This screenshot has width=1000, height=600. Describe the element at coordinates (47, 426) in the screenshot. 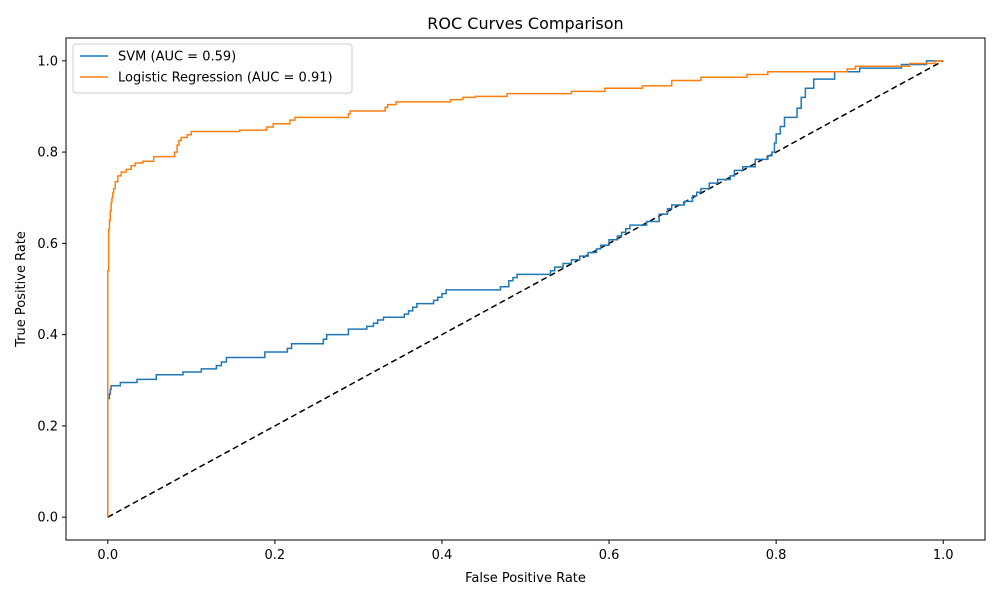

I see `y-tick-label: 0.2` at that location.